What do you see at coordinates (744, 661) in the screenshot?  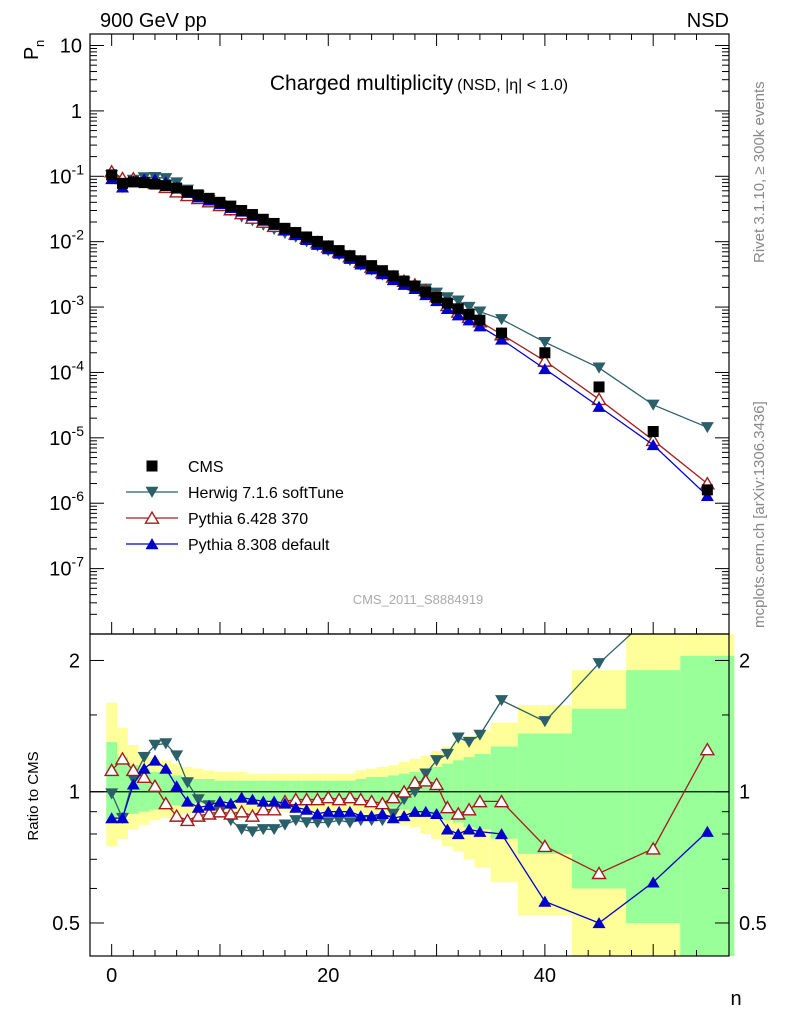 I see `ratio-y-tick-label-right: 2` at bounding box center [744, 661].